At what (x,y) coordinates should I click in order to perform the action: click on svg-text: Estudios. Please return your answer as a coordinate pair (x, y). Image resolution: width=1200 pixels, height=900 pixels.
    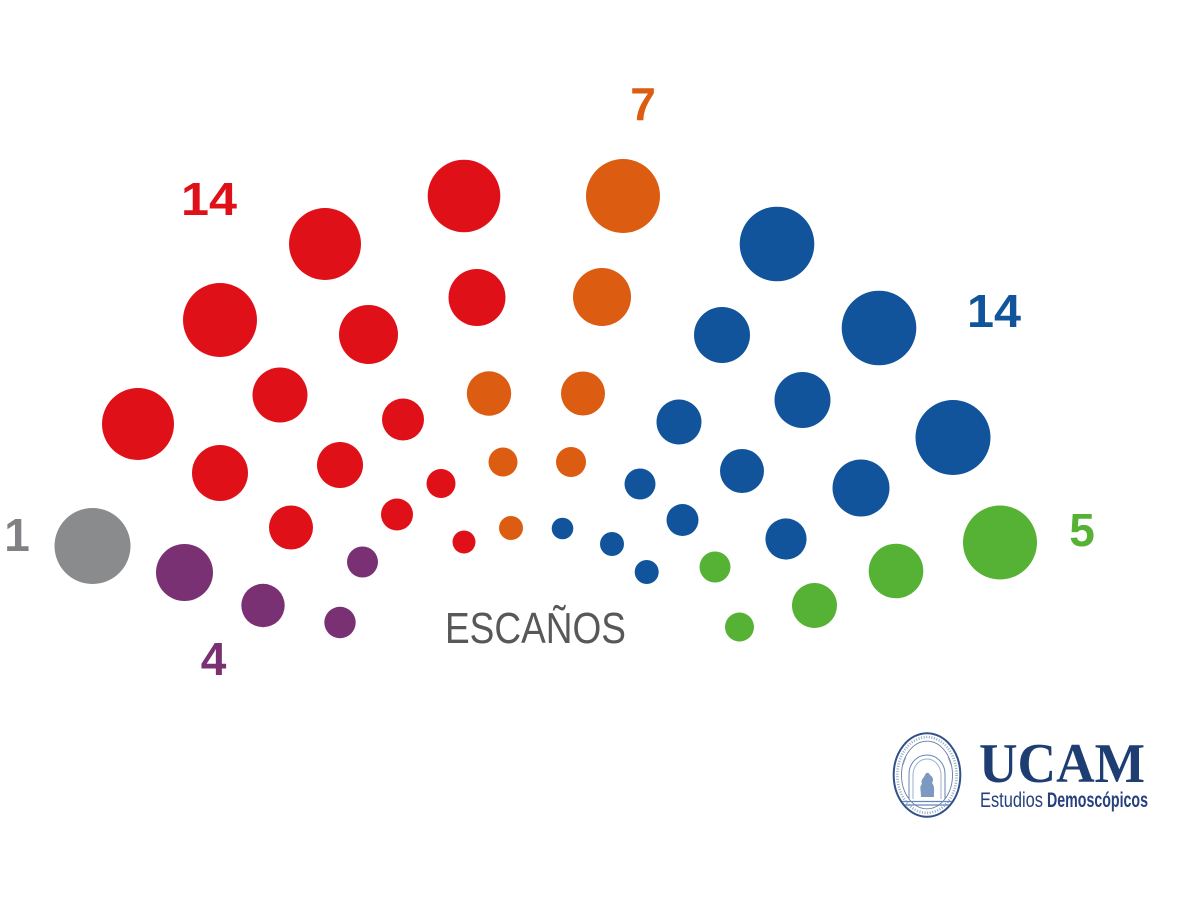
    Looking at the image, I should click on (1011, 800).